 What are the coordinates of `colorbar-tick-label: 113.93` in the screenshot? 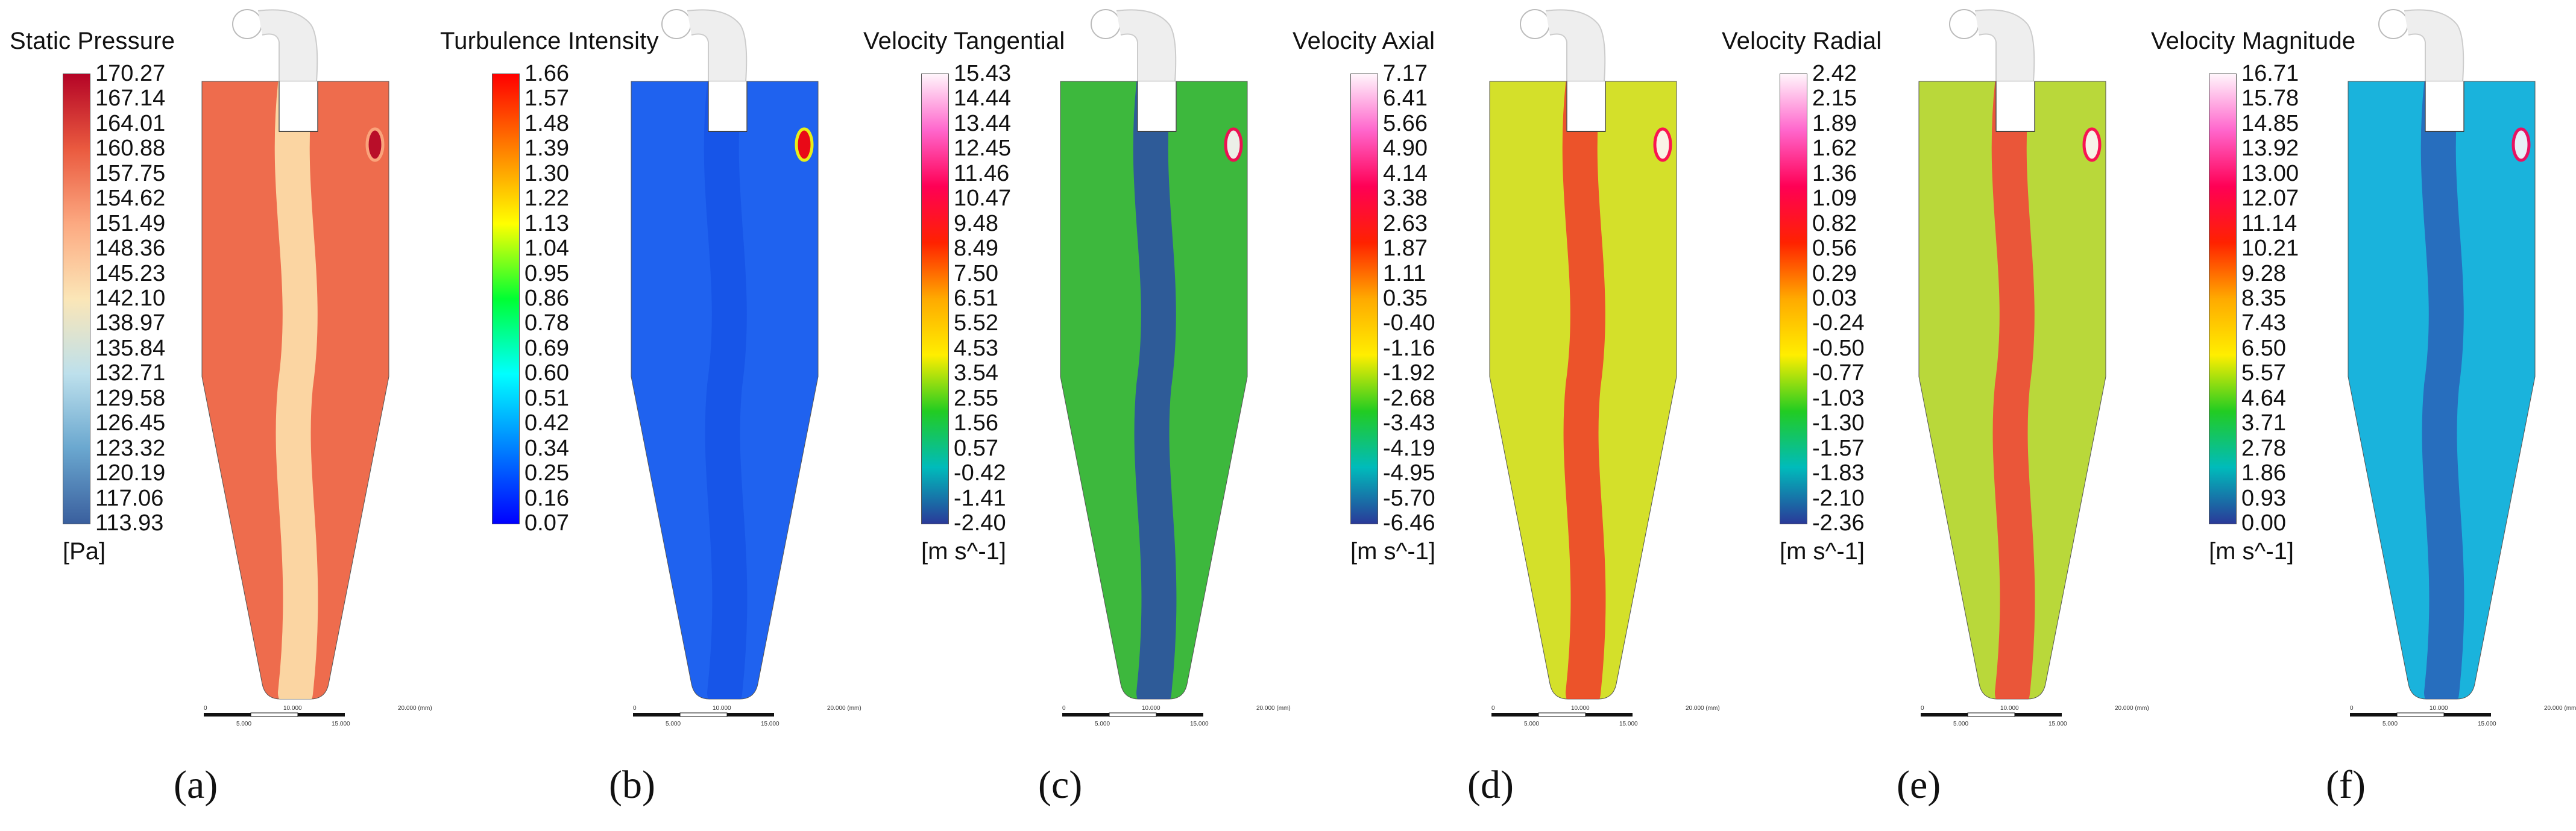 It's located at (129, 523).